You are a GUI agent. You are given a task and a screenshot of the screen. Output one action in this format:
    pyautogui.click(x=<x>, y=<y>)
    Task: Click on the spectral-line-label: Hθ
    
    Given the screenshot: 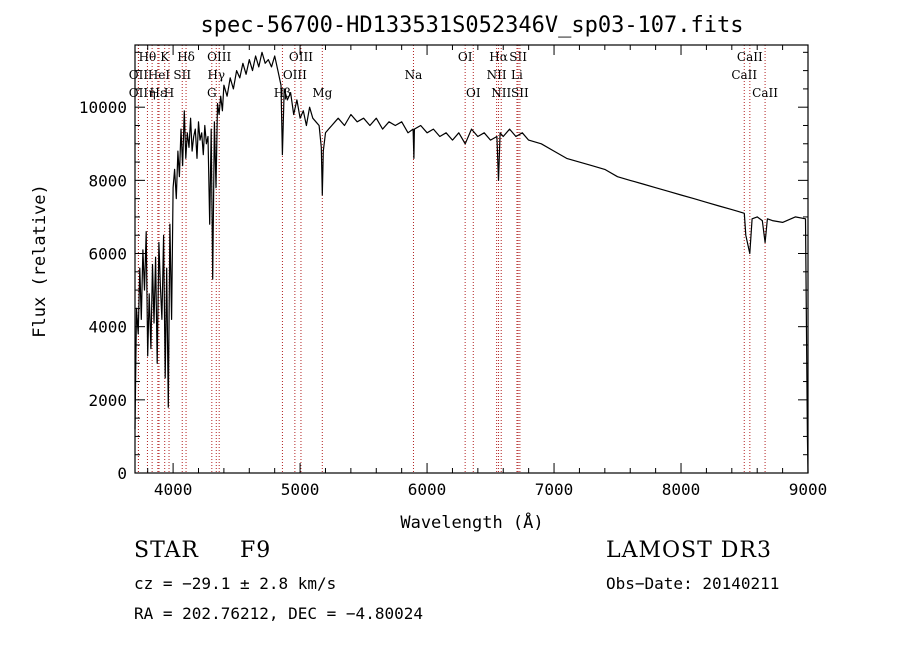 What is the action you would take?
    pyautogui.click(x=148, y=57)
    